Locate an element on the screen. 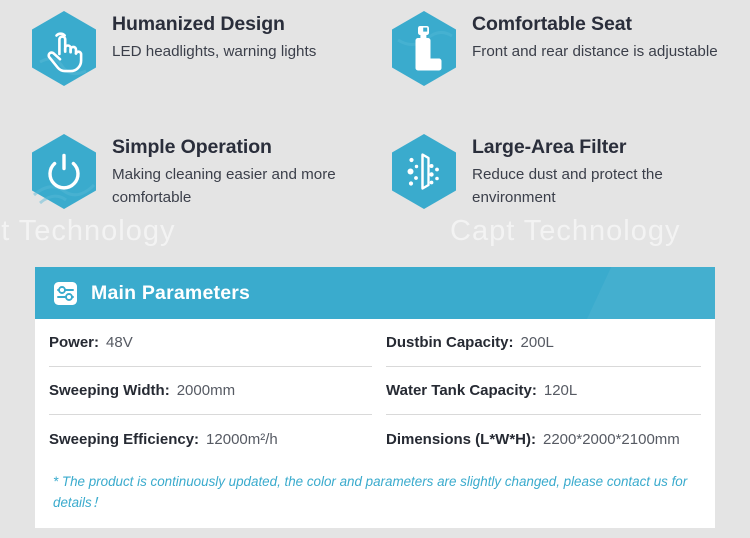 Image resolution: width=750 pixels, height=538 pixels. table-row: Power: 48V is located at coordinates (210, 343).